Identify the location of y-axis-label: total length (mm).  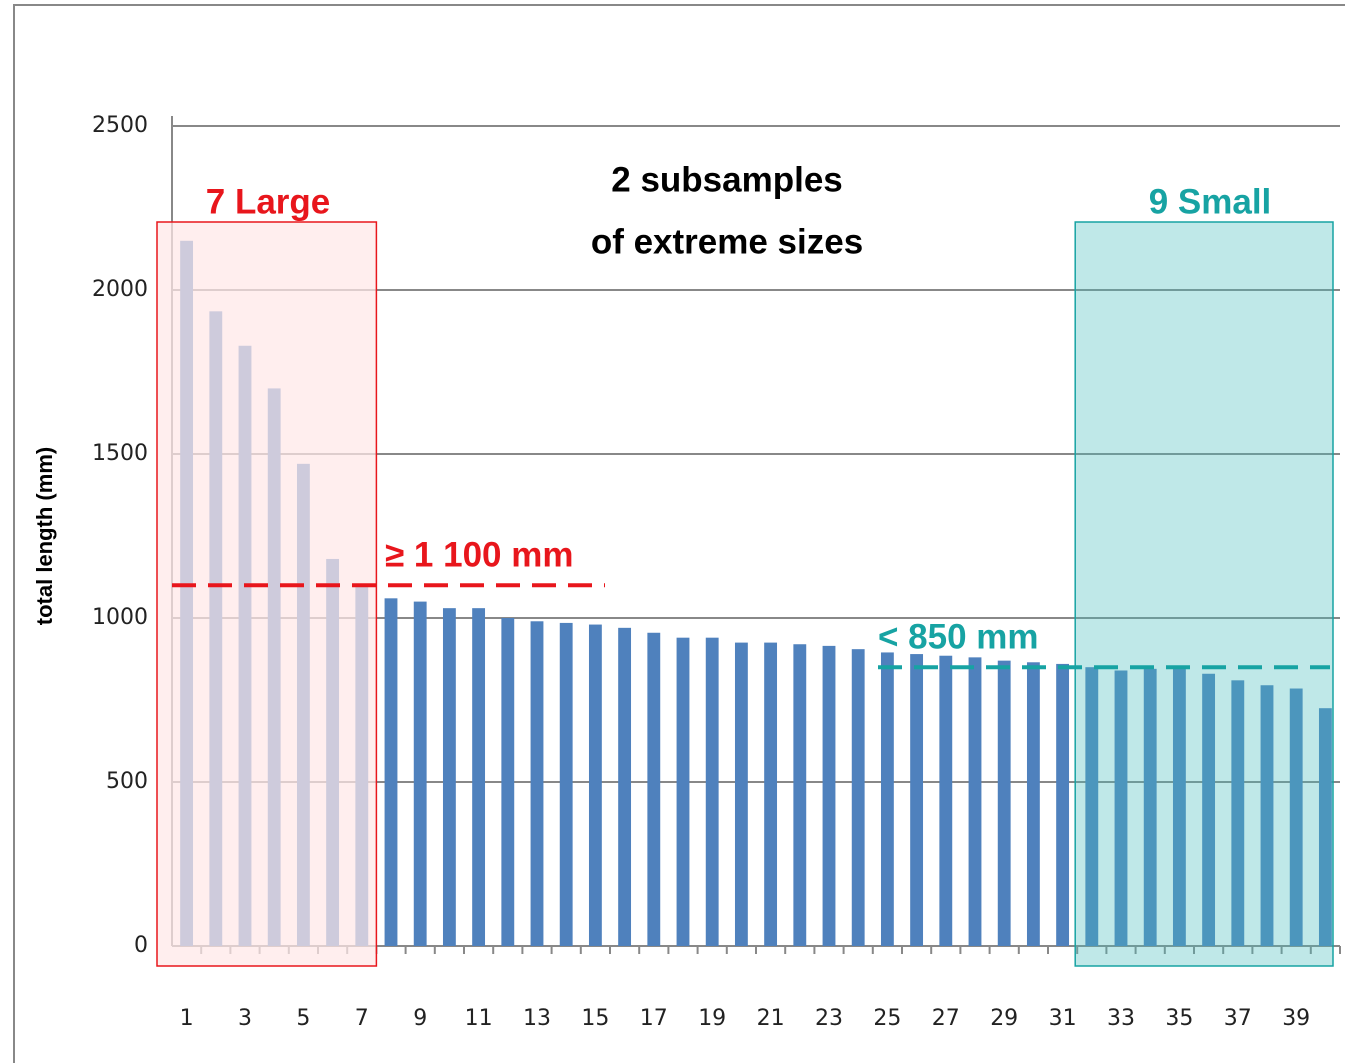
(44, 536).